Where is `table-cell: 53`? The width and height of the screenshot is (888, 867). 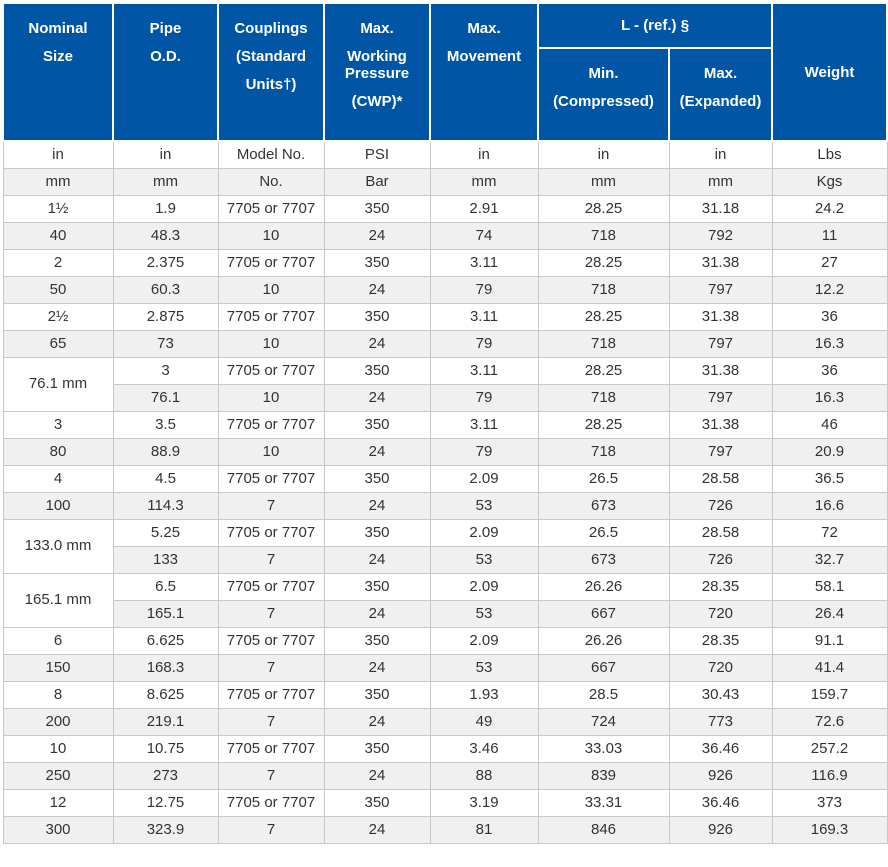 table-cell: 53 is located at coordinates (484, 559).